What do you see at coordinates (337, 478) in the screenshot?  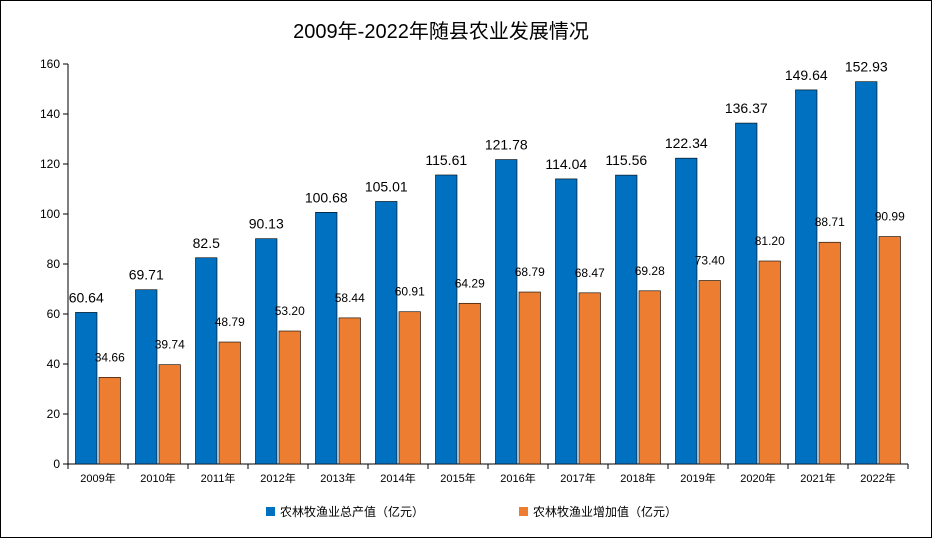 I see `x-tick-label: 2013年` at bounding box center [337, 478].